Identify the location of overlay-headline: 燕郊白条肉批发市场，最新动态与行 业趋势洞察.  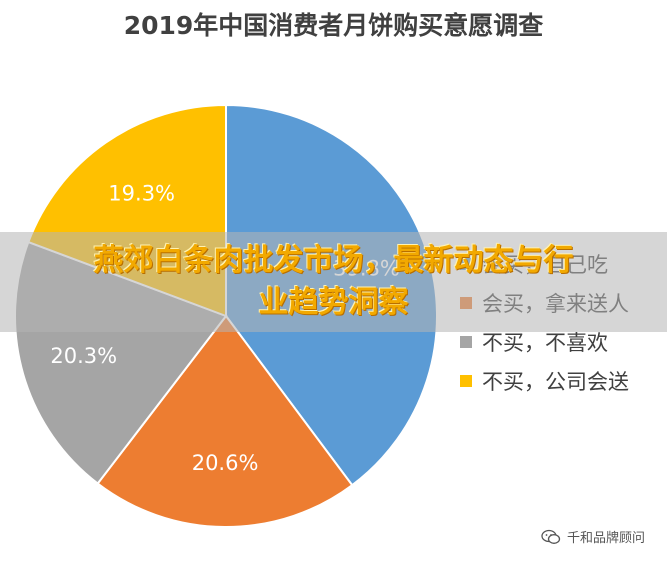
(333, 282).